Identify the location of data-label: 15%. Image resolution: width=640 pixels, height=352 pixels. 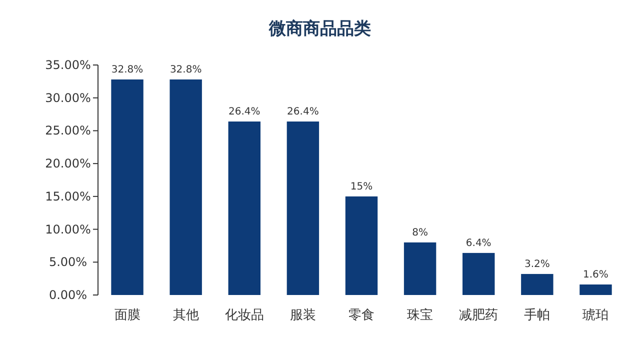
(361, 186).